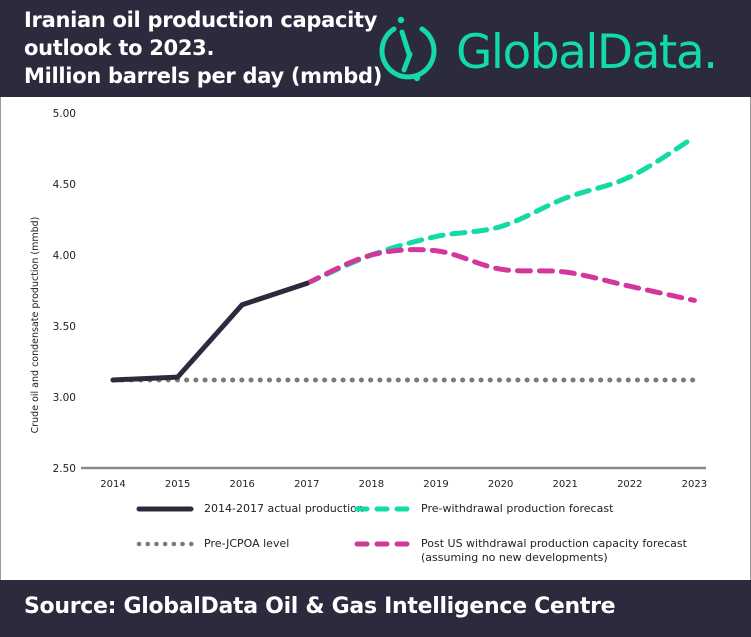 This screenshot has width=751, height=637. What do you see at coordinates (203, 76) in the screenshot?
I see `title-line-3: Million barrels per day (mmbd)` at bounding box center [203, 76].